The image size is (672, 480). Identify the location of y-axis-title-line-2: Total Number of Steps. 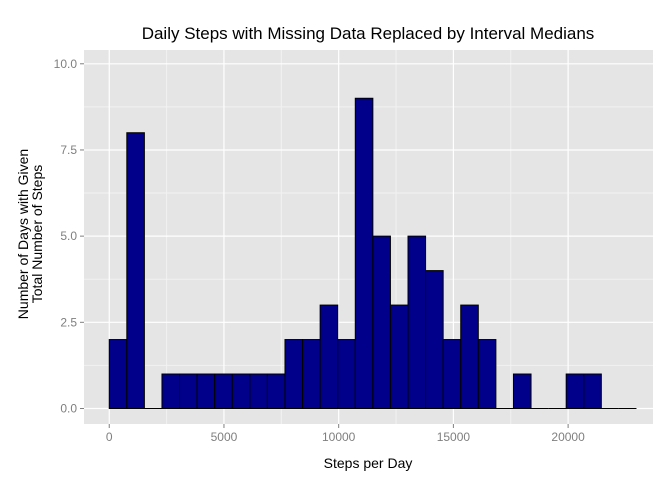
(37, 234).